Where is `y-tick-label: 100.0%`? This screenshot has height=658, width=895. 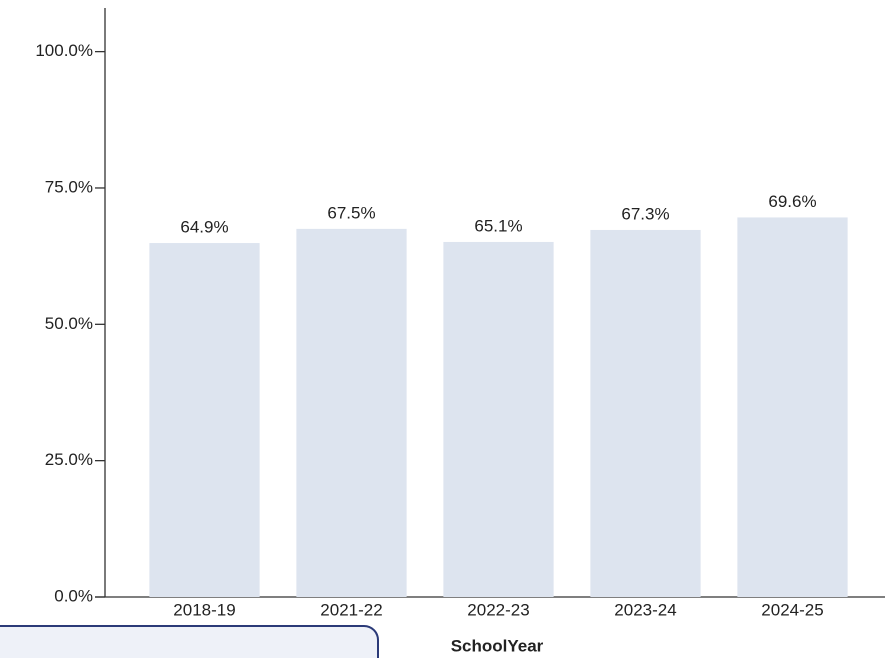
y-tick-label: 100.0% is located at coordinates (64, 50).